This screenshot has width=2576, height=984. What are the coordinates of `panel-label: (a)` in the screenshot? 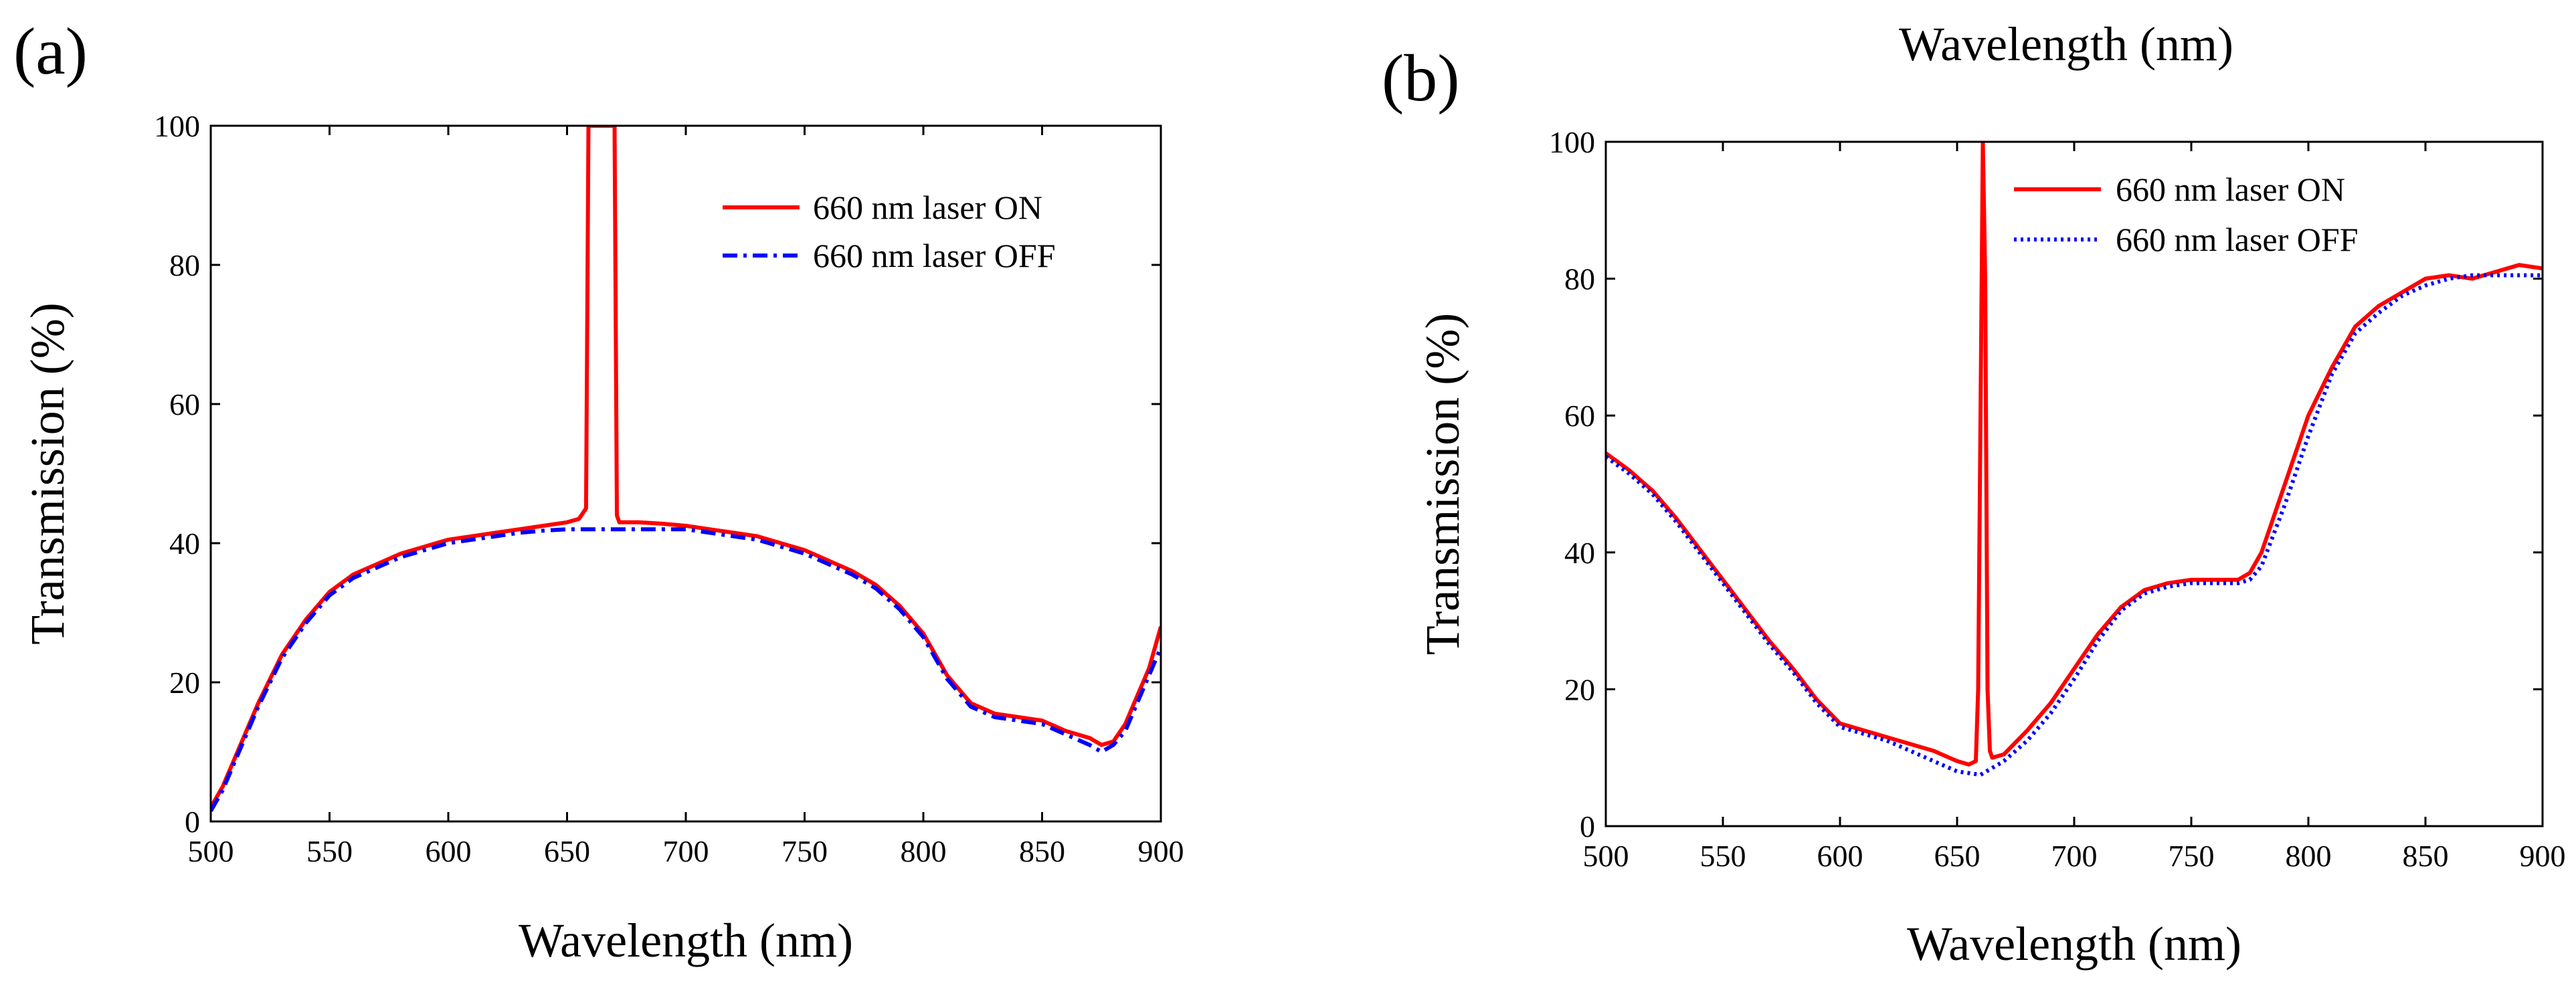 It's located at (50, 51).